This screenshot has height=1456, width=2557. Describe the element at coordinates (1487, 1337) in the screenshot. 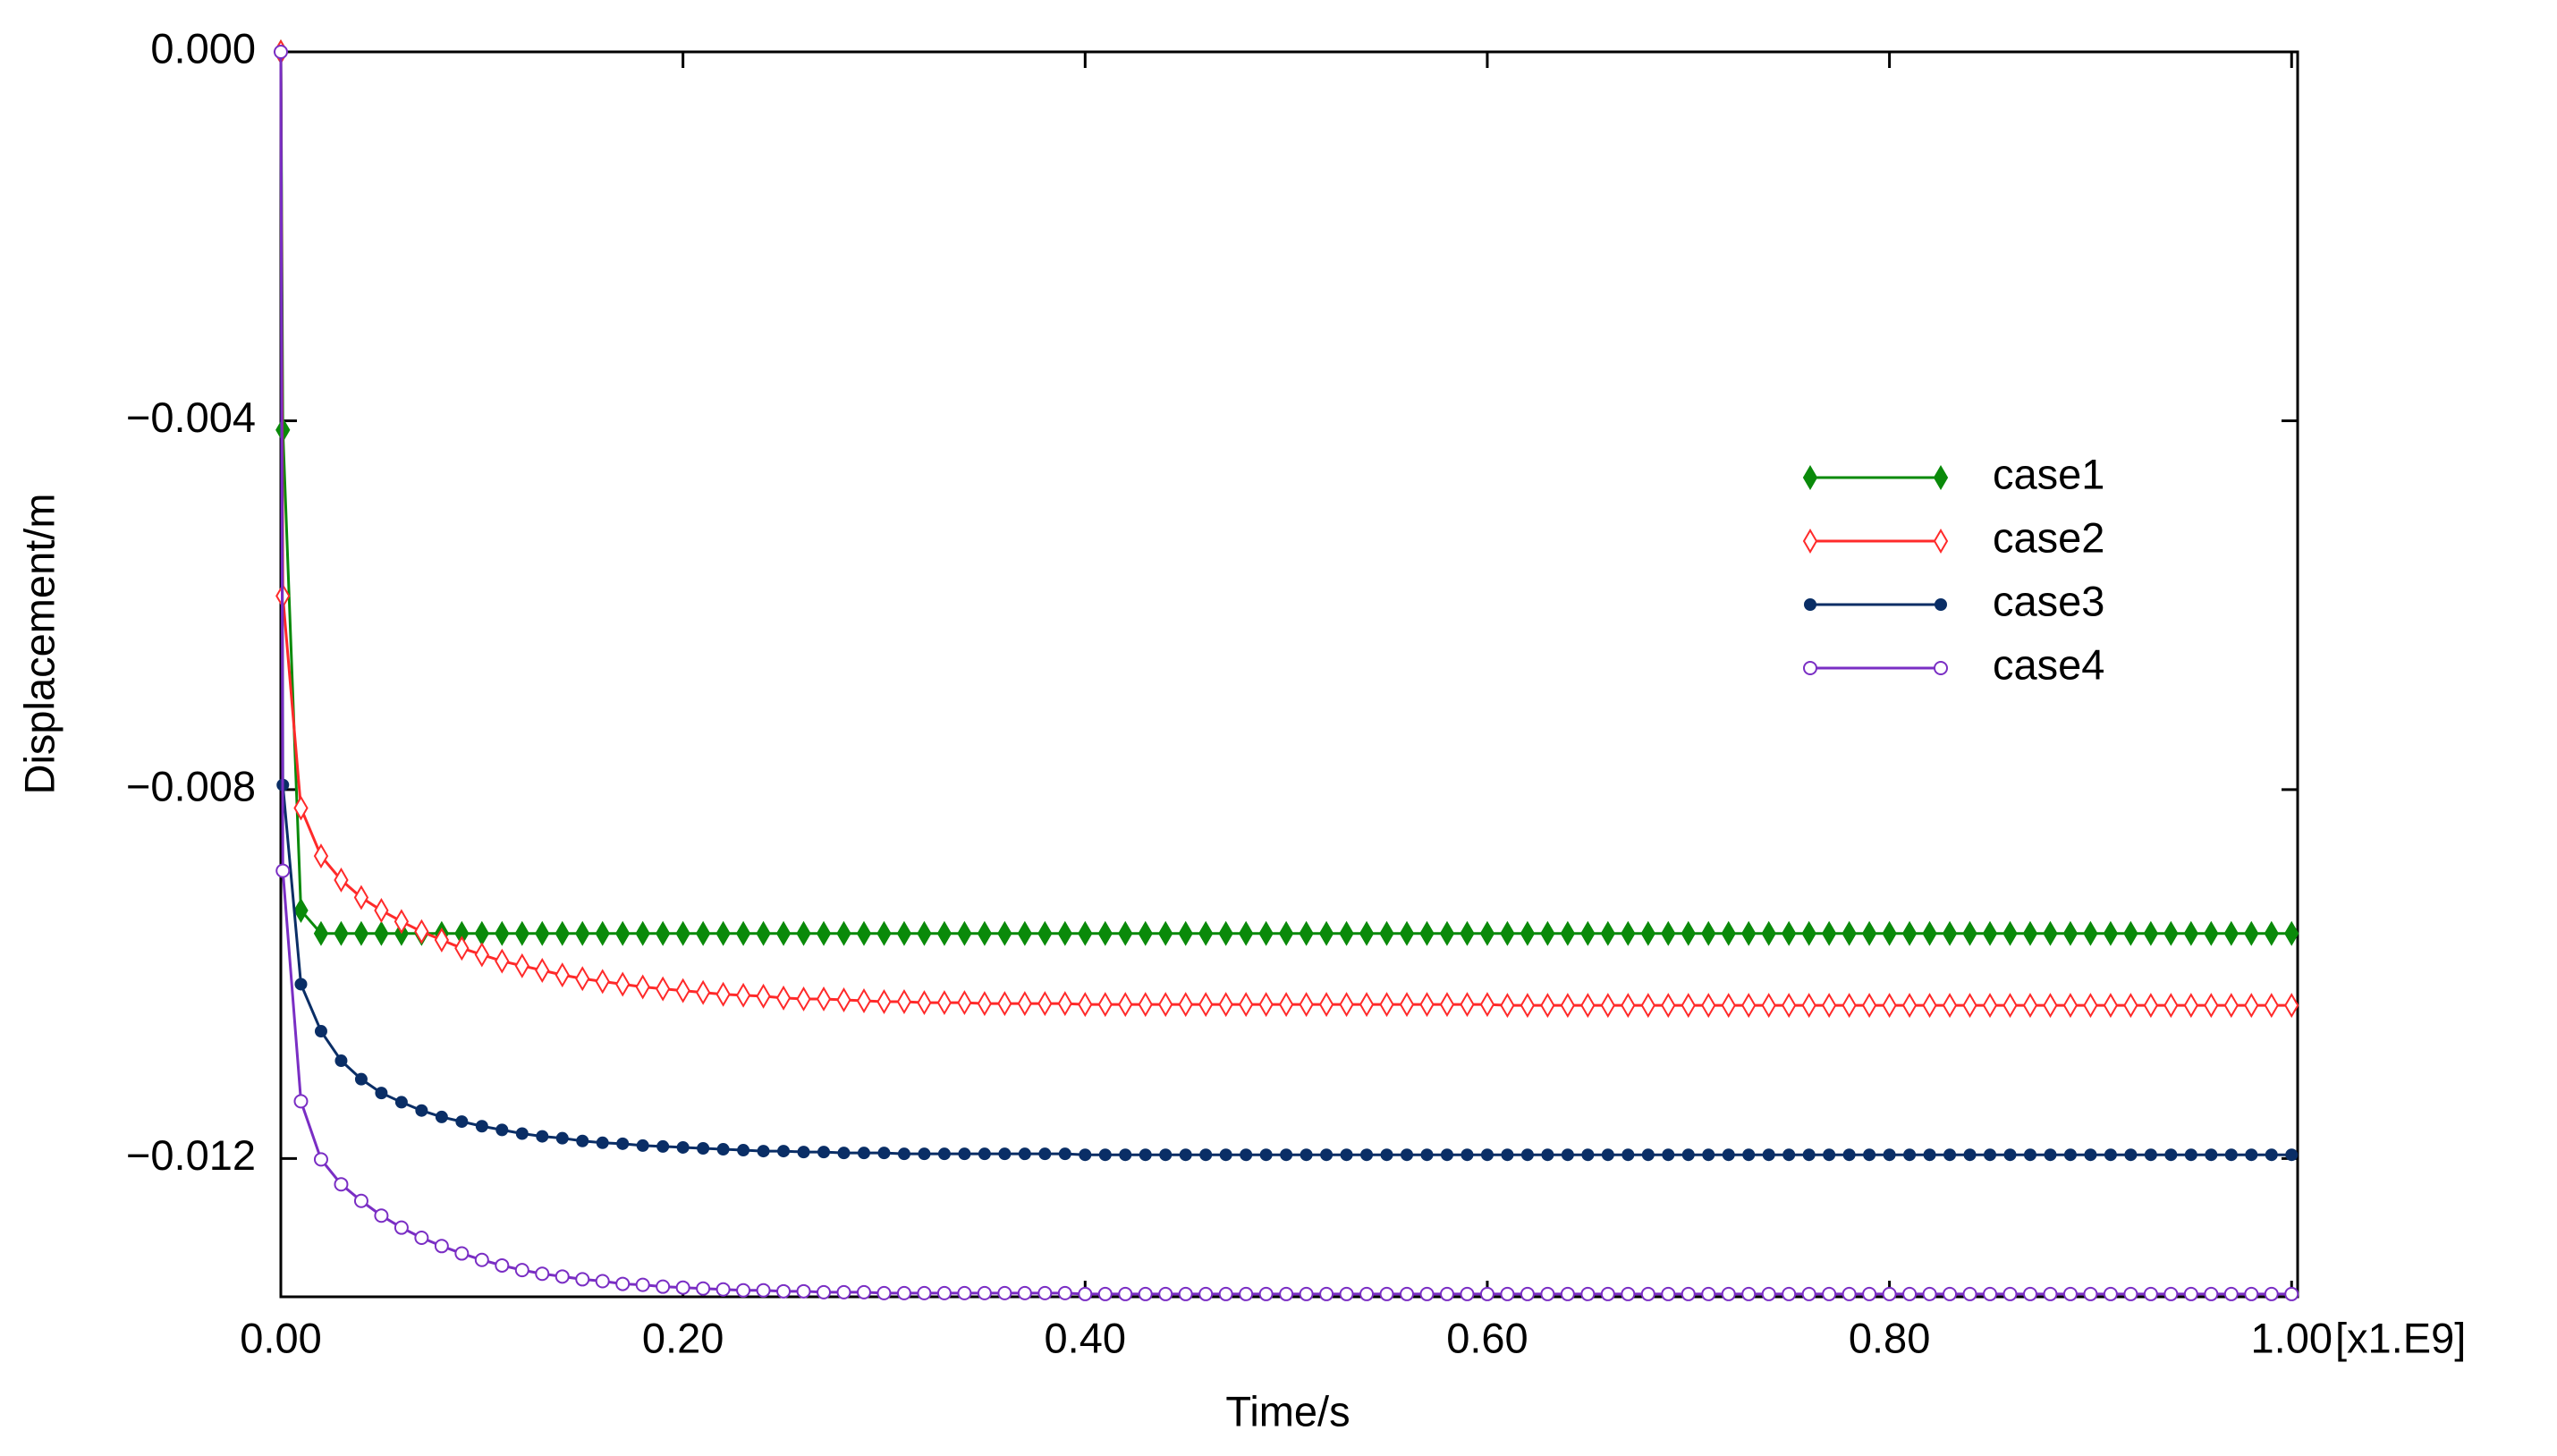

I see `x-tick-label: 0.60` at that location.